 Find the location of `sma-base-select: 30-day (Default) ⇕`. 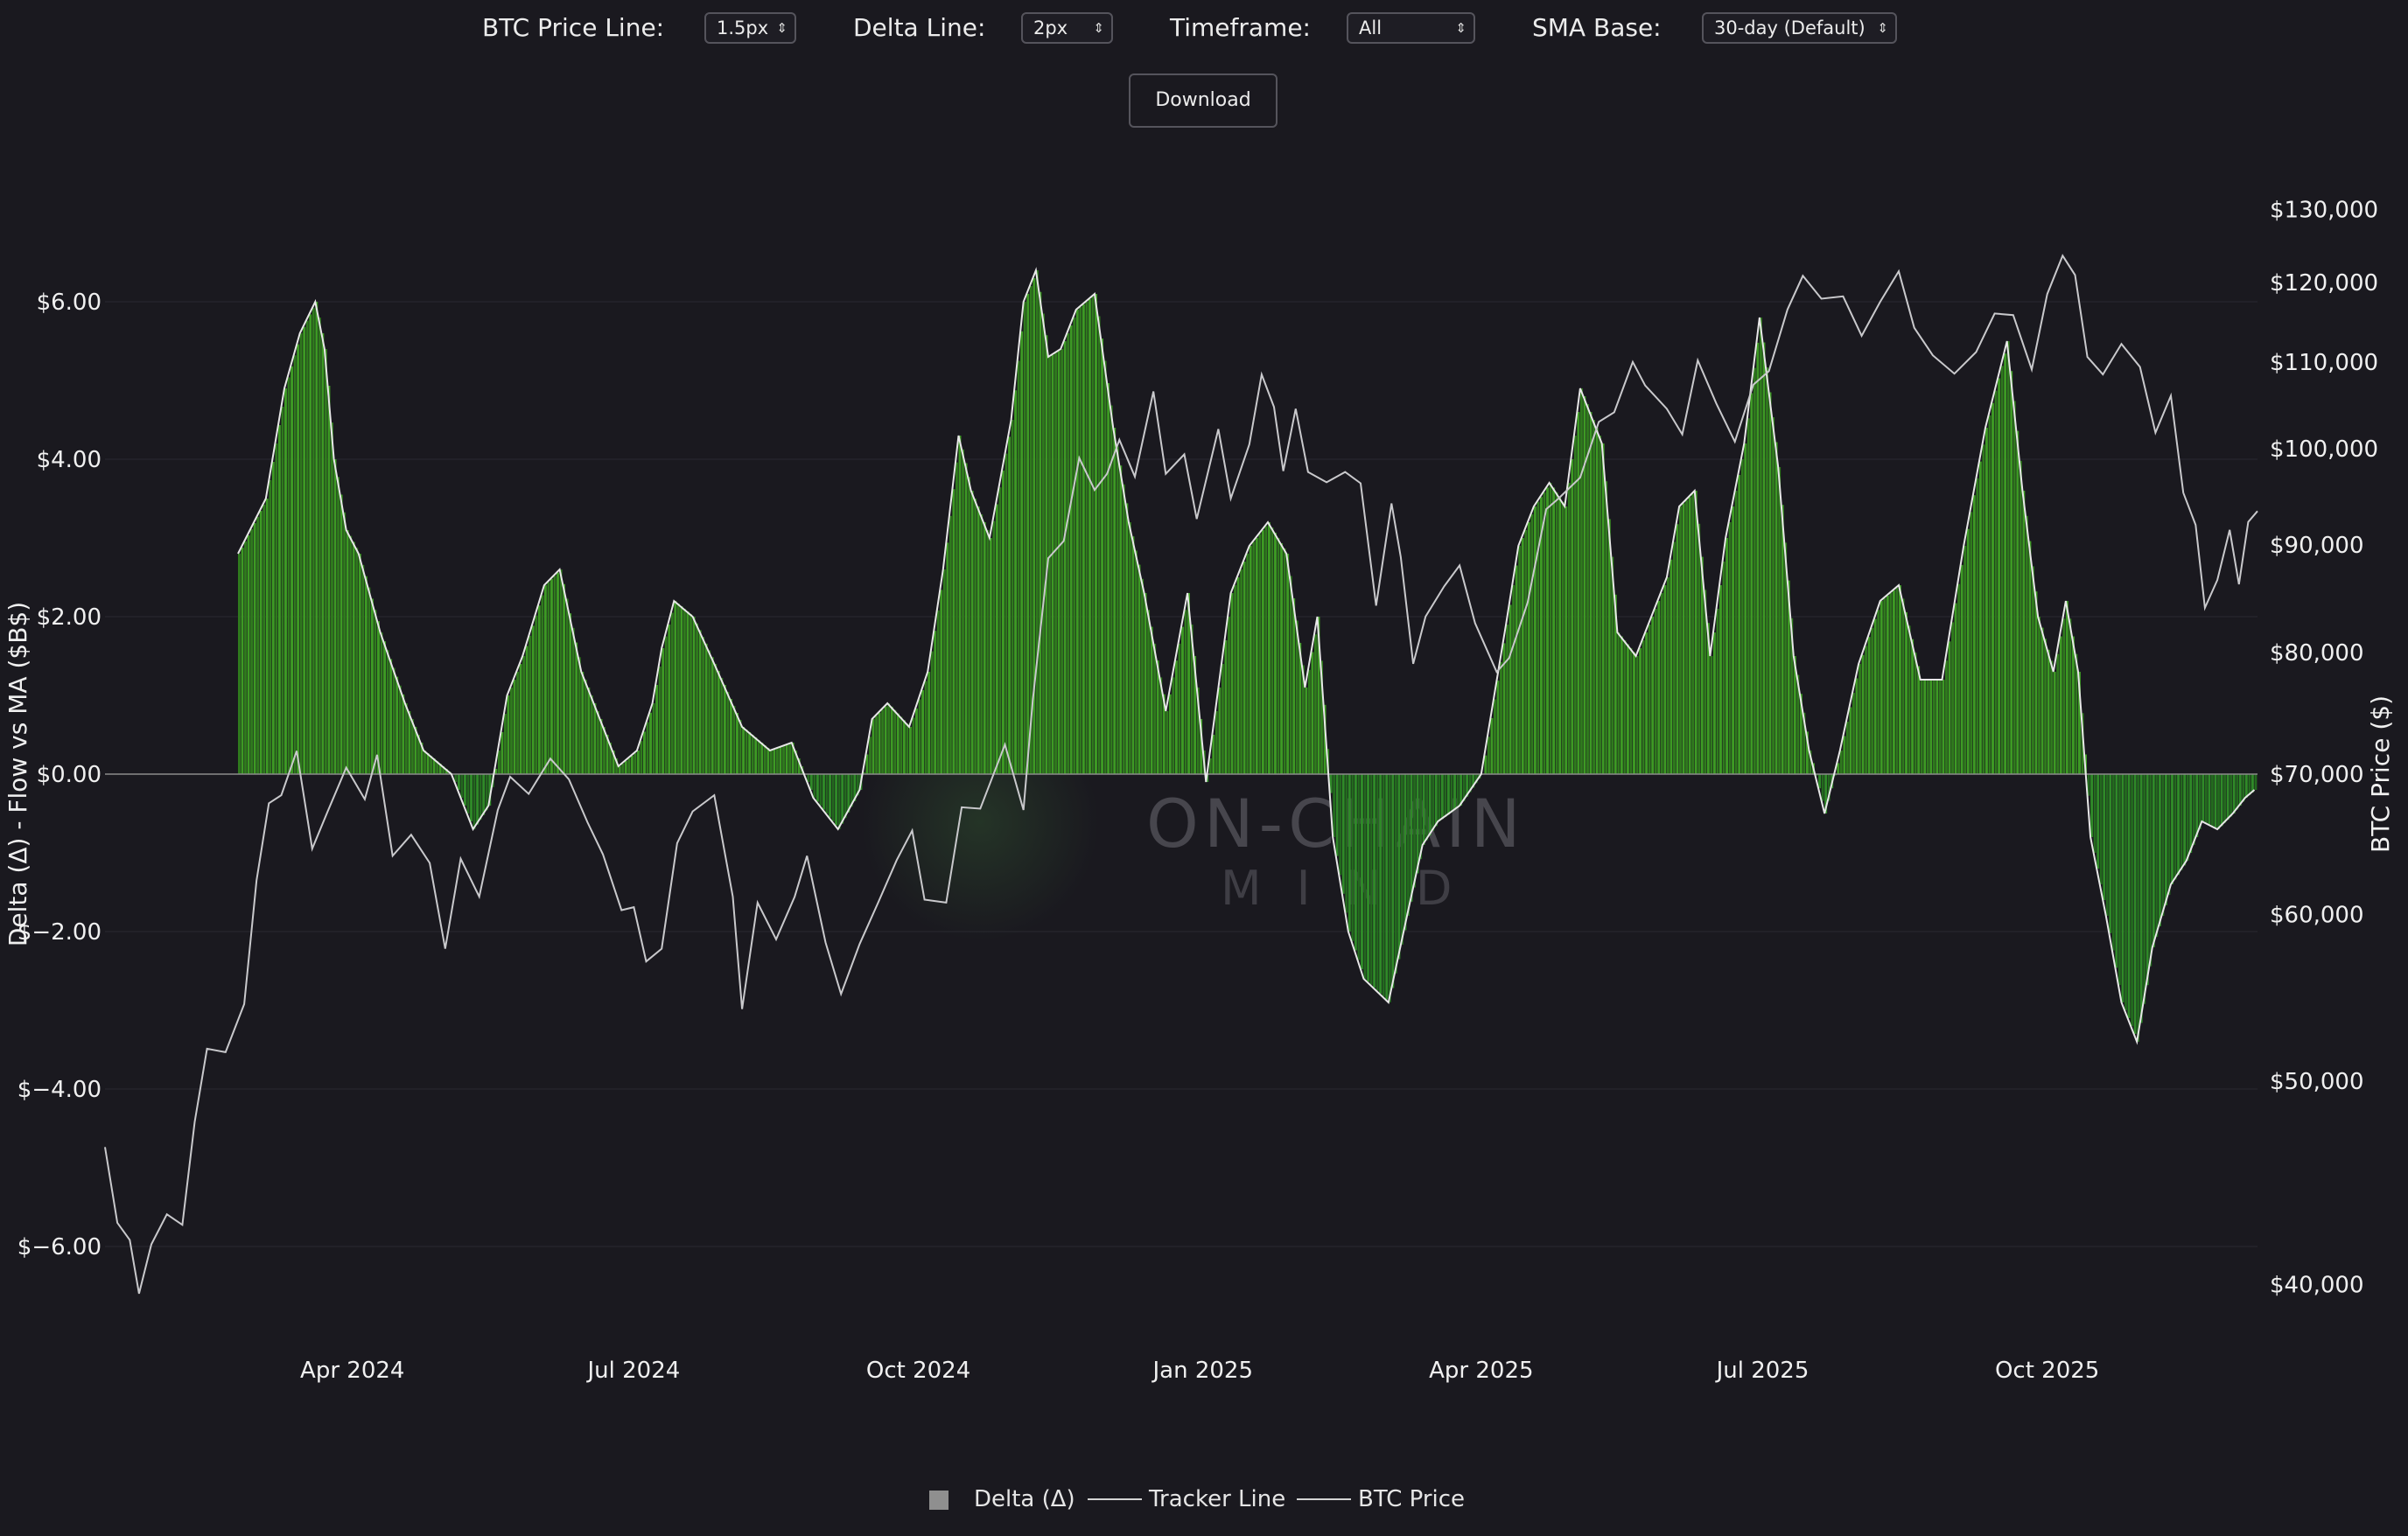

sma-base-select: 30-day (Default) ⇕ is located at coordinates (1799, 28).